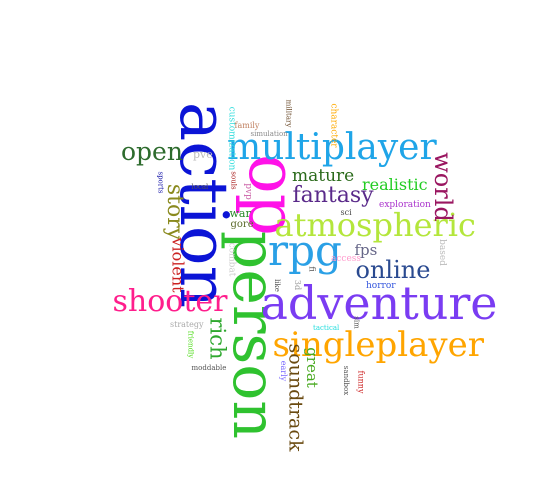 This screenshot has width=547, height=492. What do you see at coordinates (247, 125) in the screenshot?
I see `word-family: family` at bounding box center [247, 125].